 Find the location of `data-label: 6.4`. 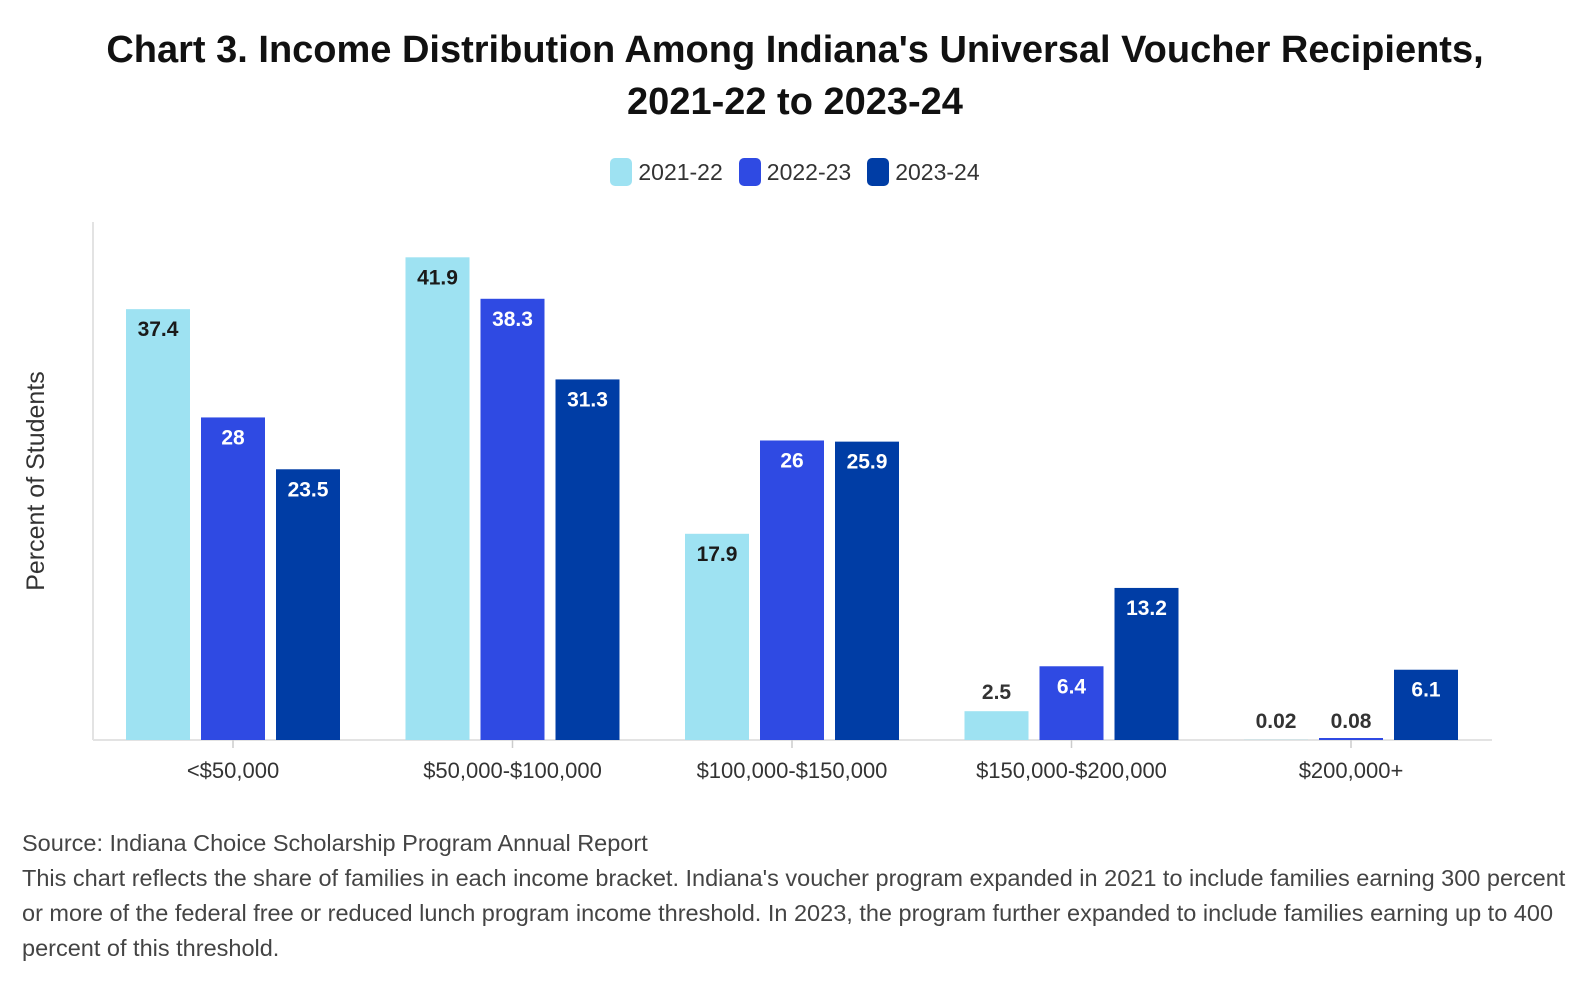

data-label: 6.4 is located at coordinates (1072, 686).